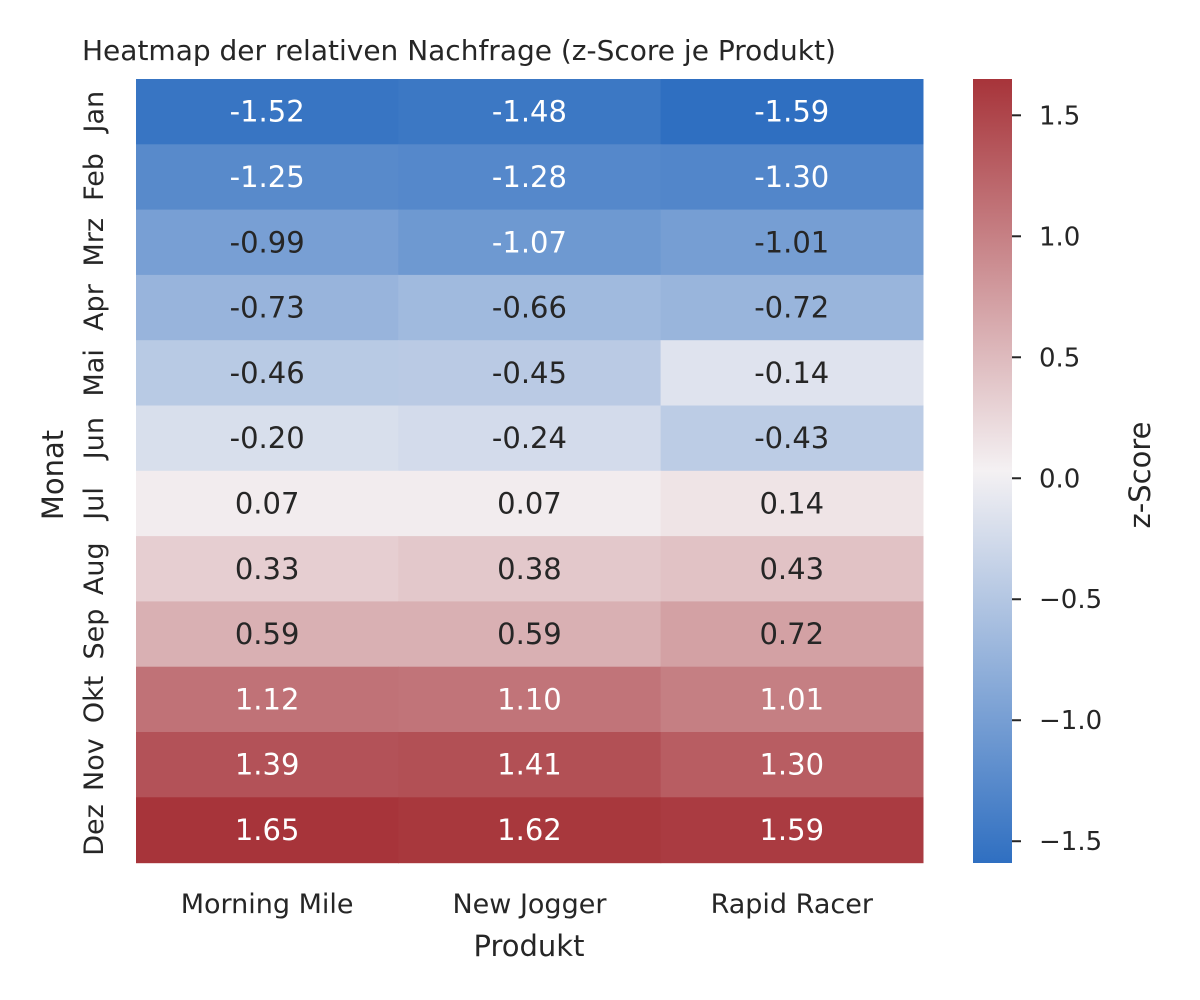 The image size is (1200, 1000). Describe the element at coordinates (94, 830) in the screenshot. I see `y-tick-label: Dez` at that location.